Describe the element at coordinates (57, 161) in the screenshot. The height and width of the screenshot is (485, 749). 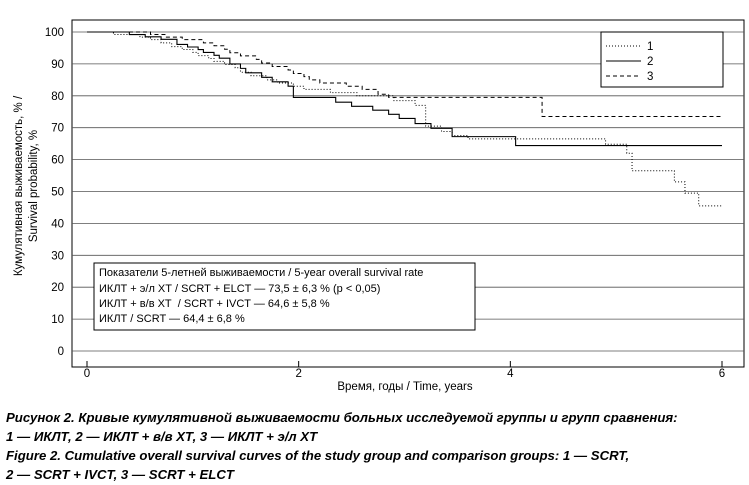
I see `y-tick-label: 60` at that location.